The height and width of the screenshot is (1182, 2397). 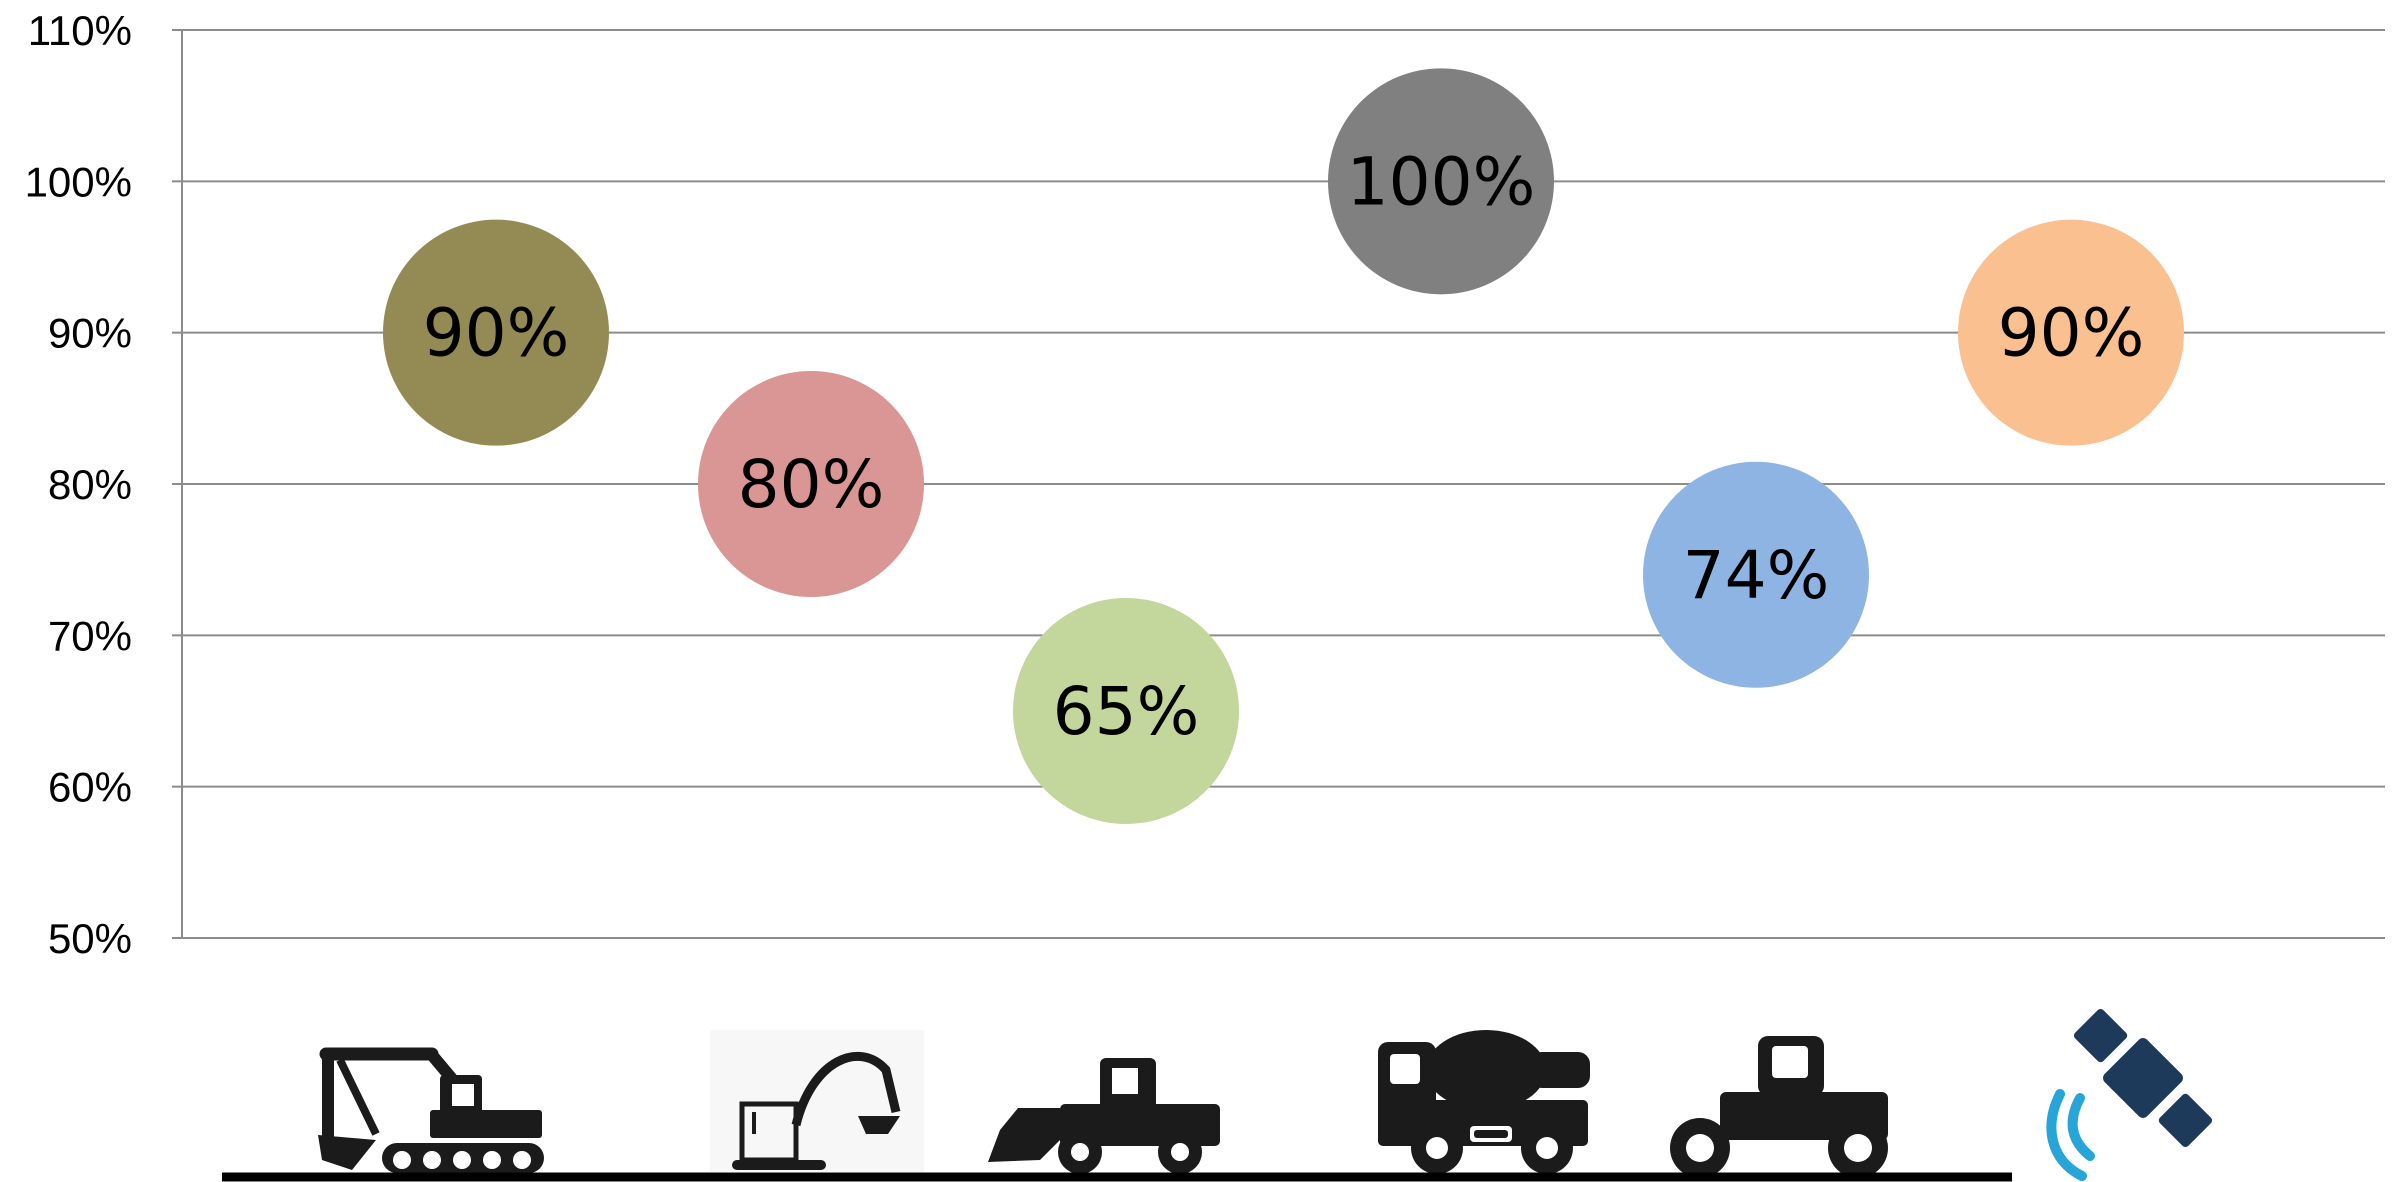 I want to click on y-tick-label: 60%, so click(x=90, y=787).